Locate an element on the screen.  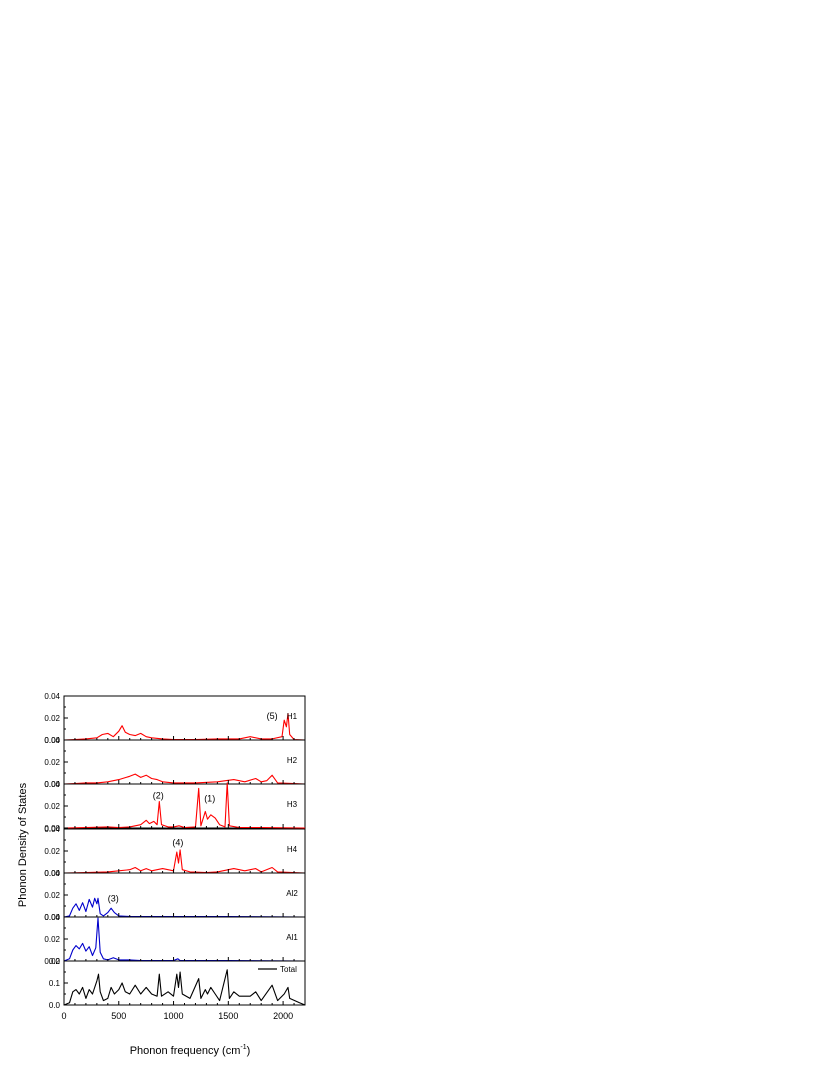
y-tick-label: 0.0 is located at coordinates (55, 1005).